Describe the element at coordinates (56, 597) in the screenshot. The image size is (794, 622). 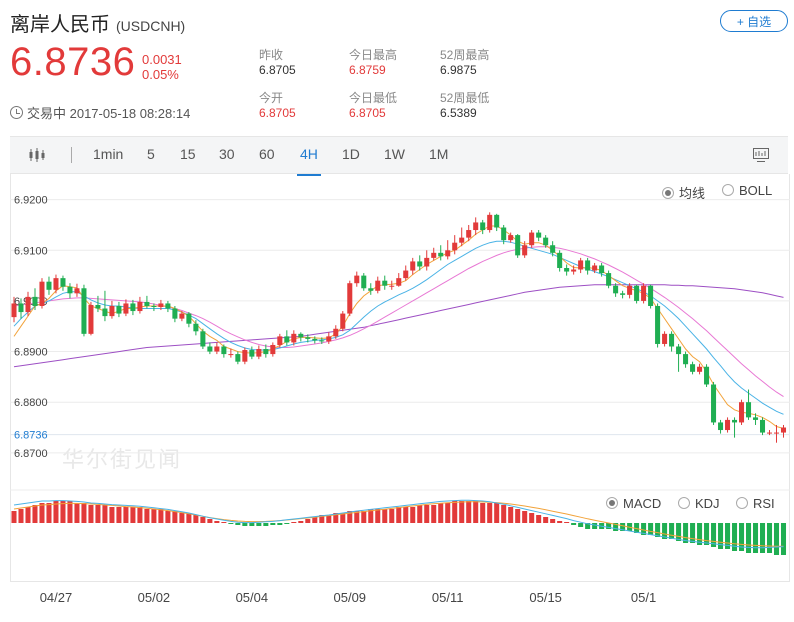
I see `x-tick-label: 04/27` at that location.